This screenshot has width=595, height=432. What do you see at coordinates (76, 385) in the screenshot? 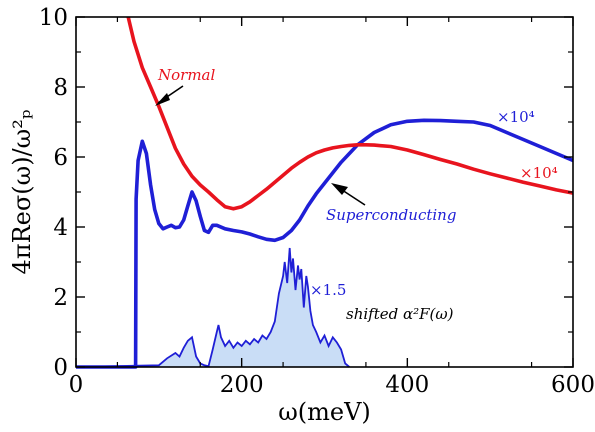
I see `x-tick-label: 0` at bounding box center [76, 385].